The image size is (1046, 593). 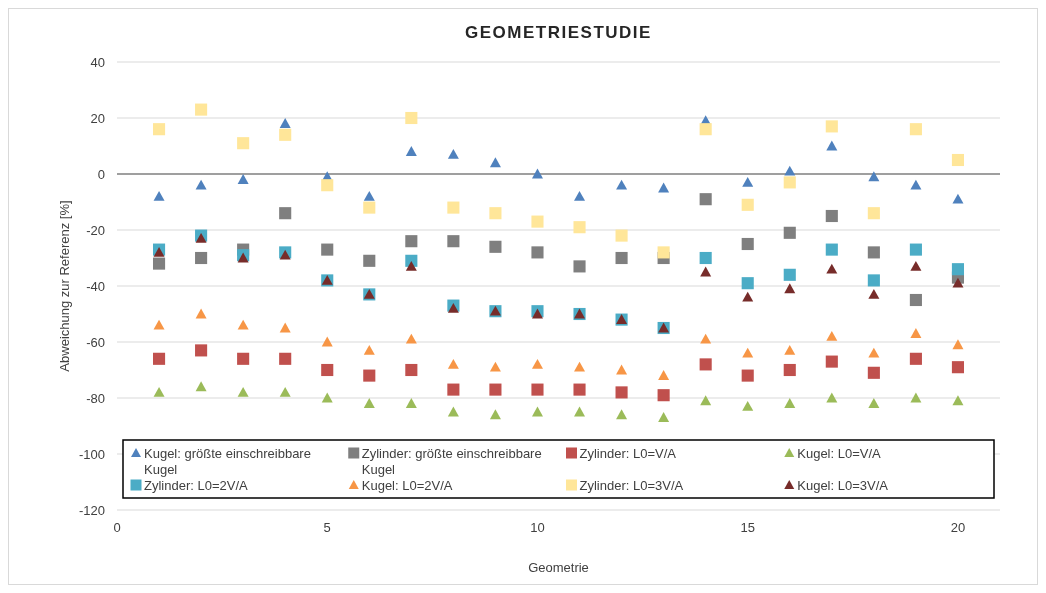 I want to click on legend-label: Kugel: größte einschreibbare Kugel, so click(x=227, y=461).